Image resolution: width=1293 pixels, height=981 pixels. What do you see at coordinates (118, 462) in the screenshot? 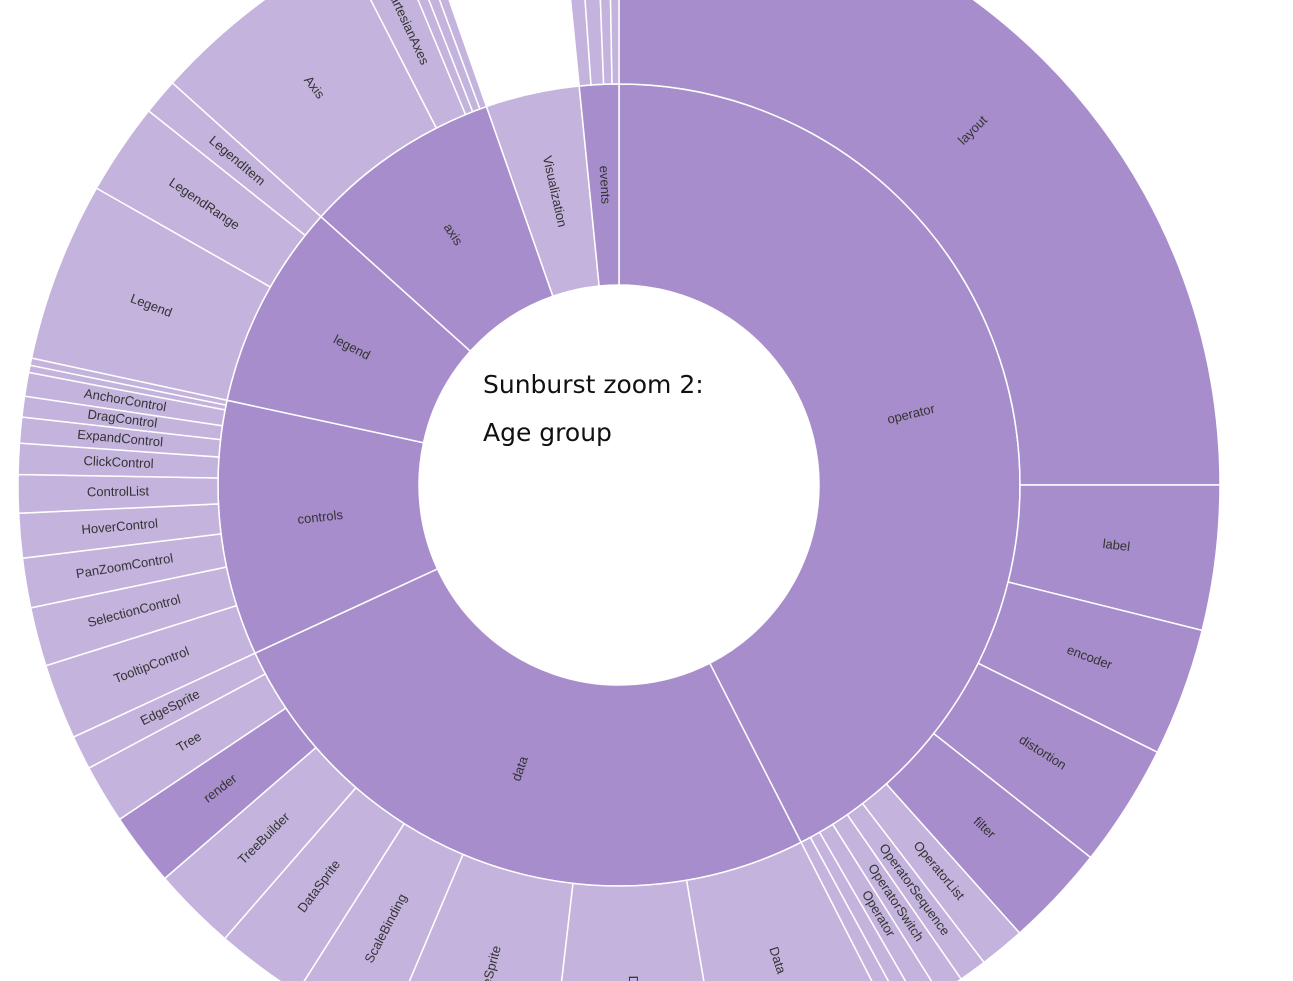
I see `segment-label: ClickControl` at bounding box center [118, 462].